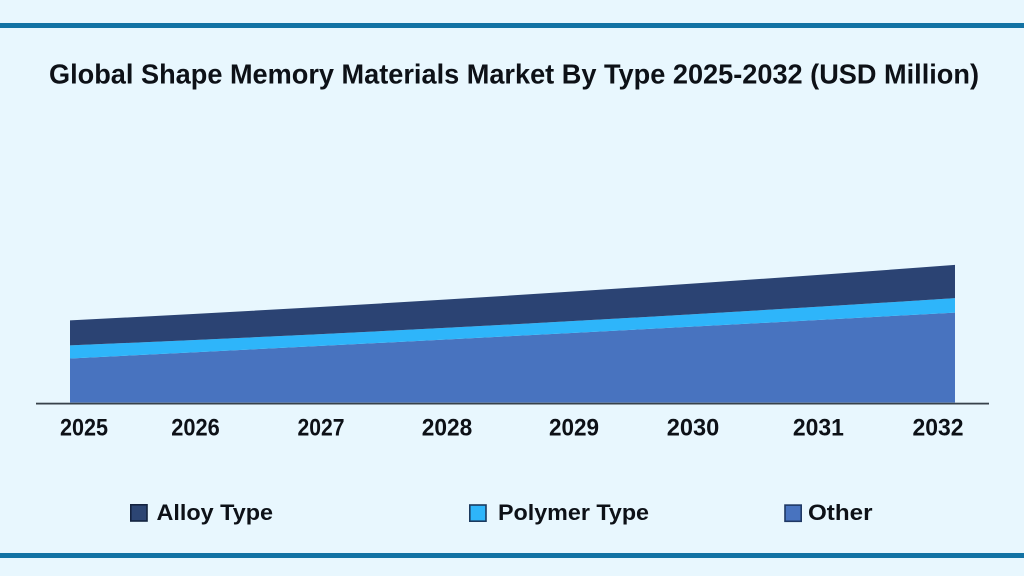  What do you see at coordinates (693, 428) in the screenshot?
I see `svg-text: 2030` at bounding box center [693, 428].